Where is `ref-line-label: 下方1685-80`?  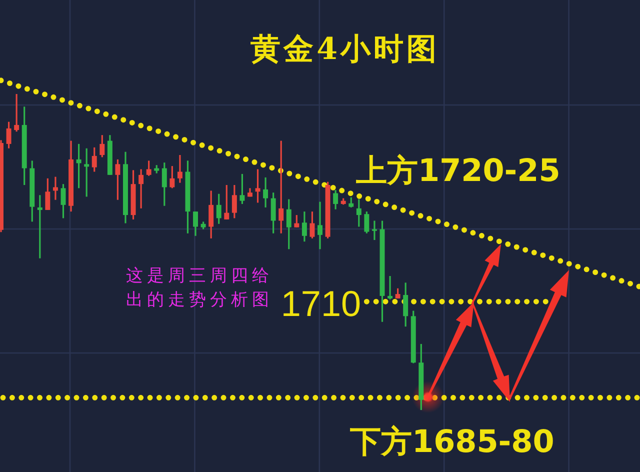 ref-line-label: 下方1685-80 is located at coordinates (452, 442).